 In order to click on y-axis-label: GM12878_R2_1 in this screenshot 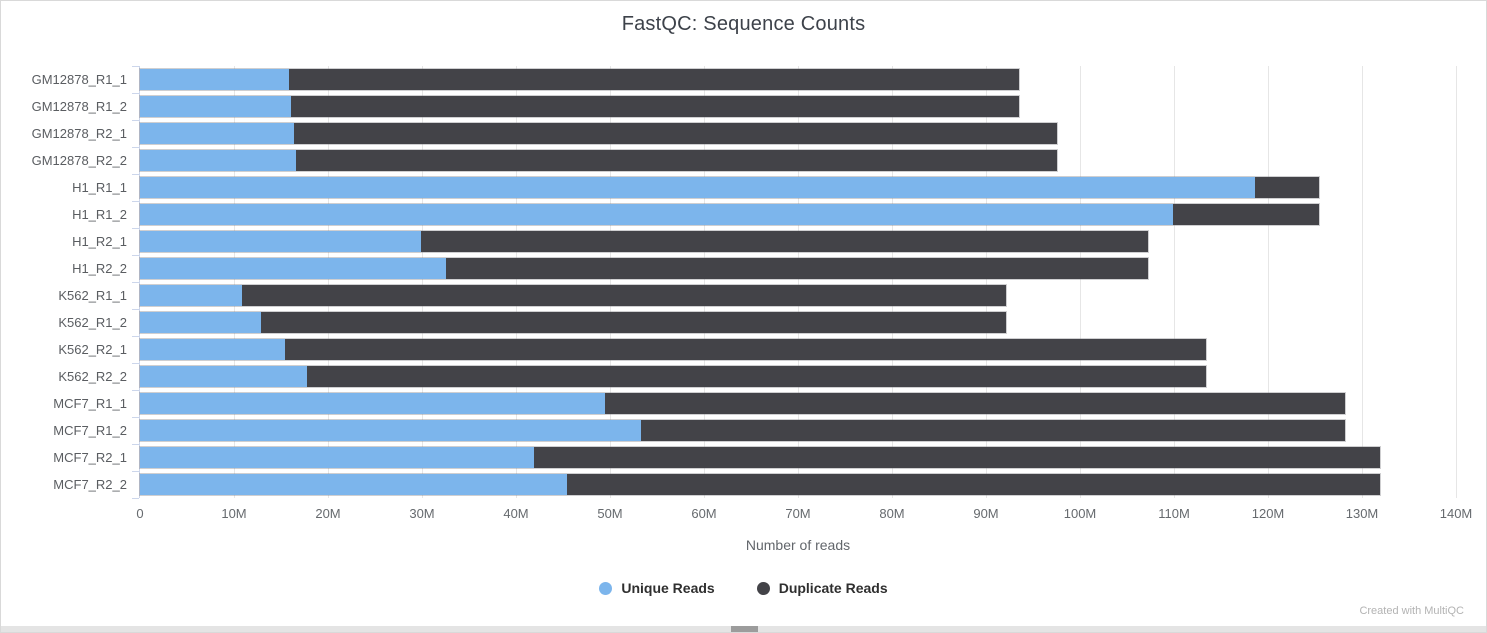, I will do `click(79, 133)`.